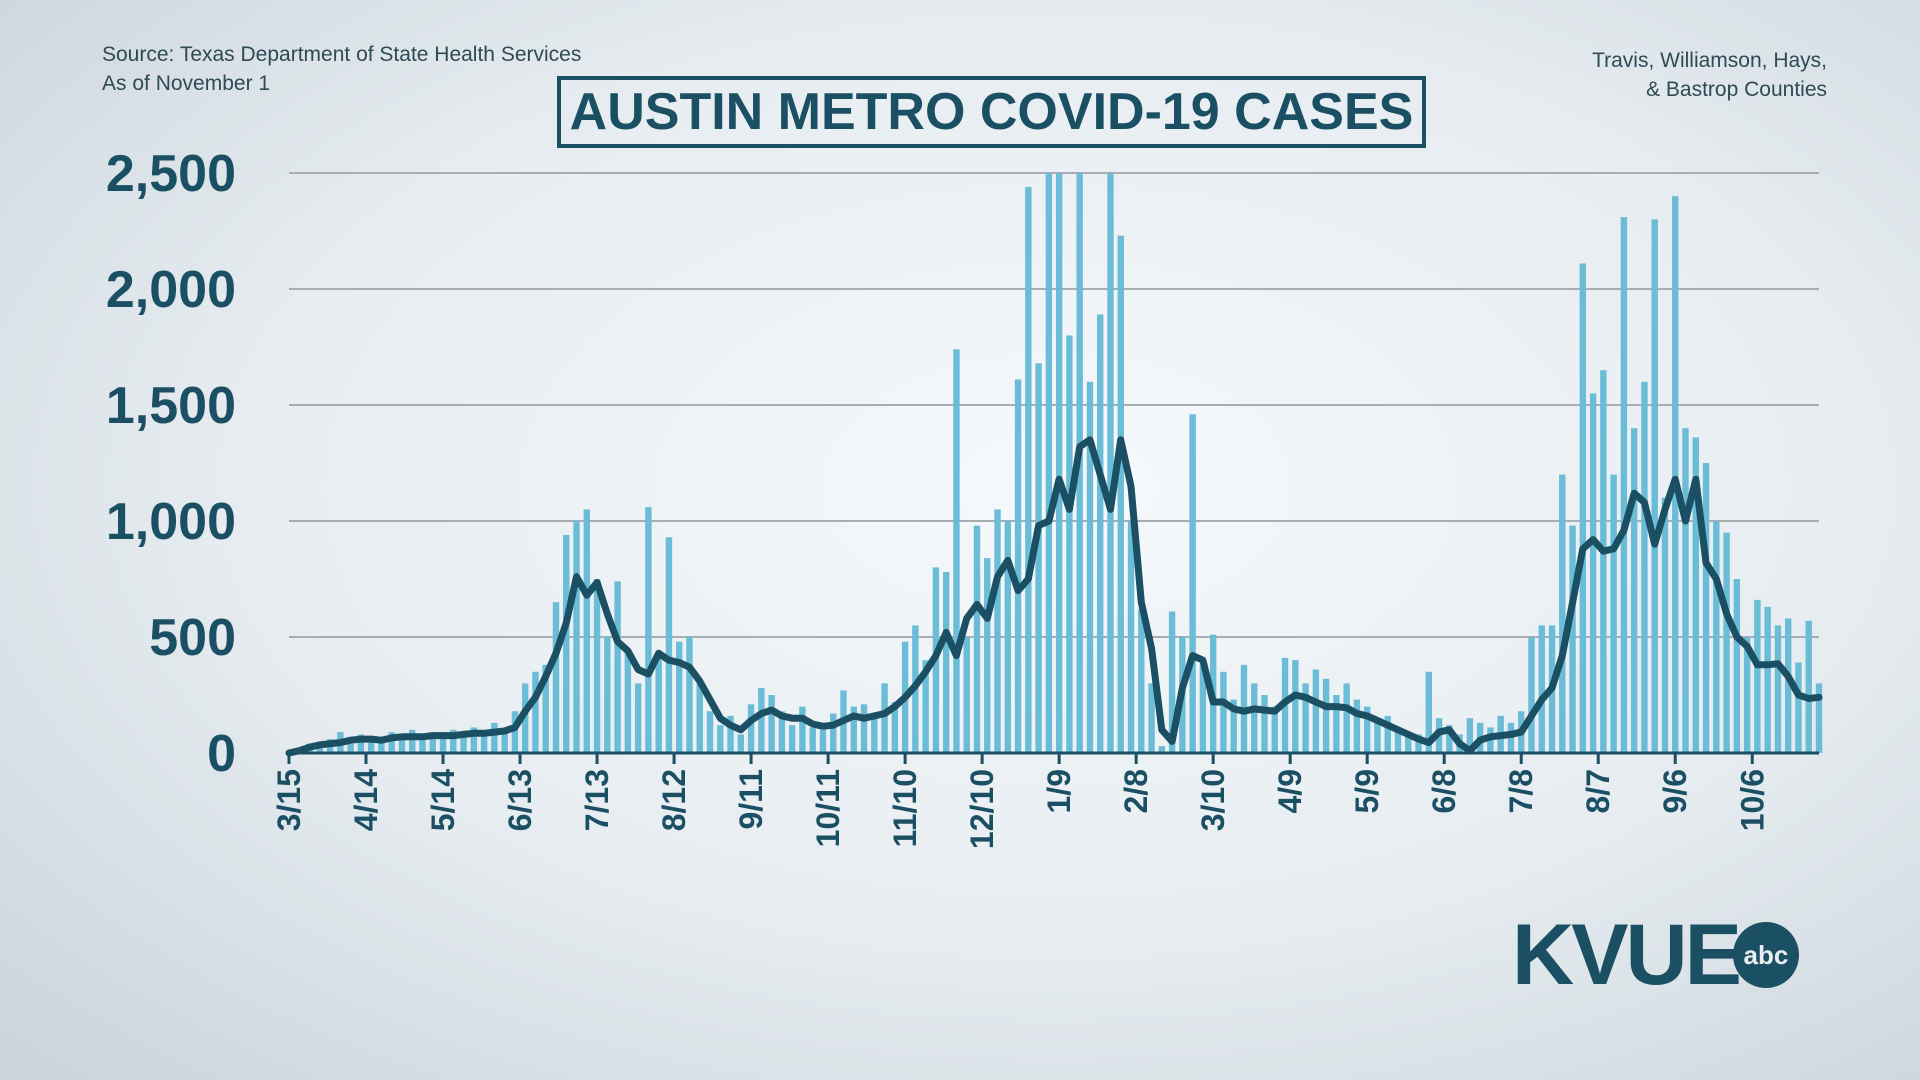 Image resolution: width=1920 pixels, height=1080 pixels. I want to click on axes, so click(1053, 757).